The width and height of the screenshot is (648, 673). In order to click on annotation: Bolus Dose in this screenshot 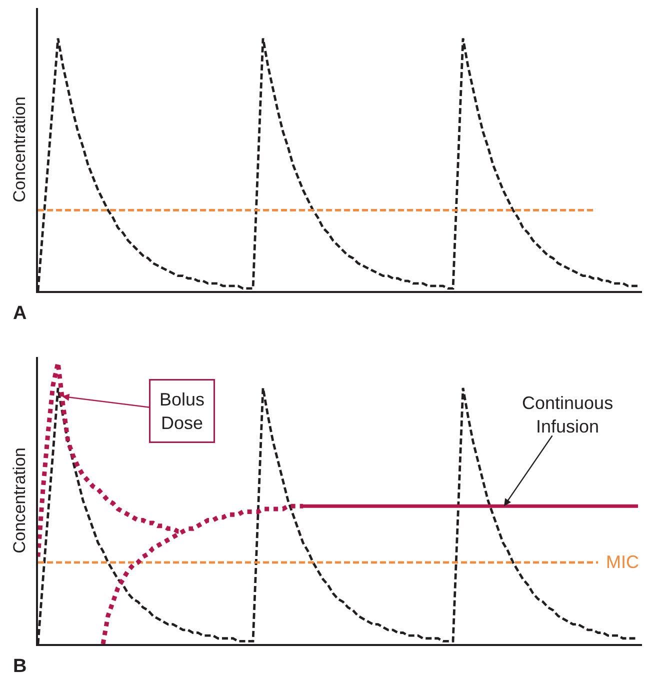, I will do `click(182, 411)`.